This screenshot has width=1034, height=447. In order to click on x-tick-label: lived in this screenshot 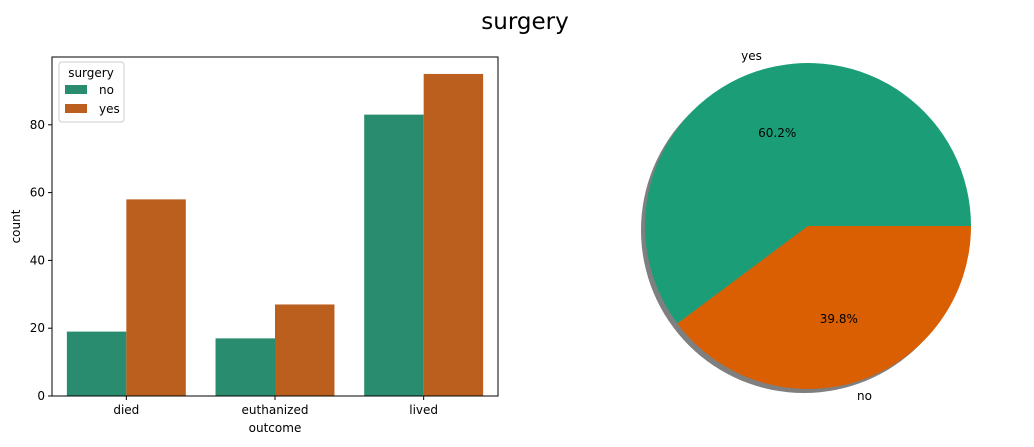, I will do `click(423, 410)`.